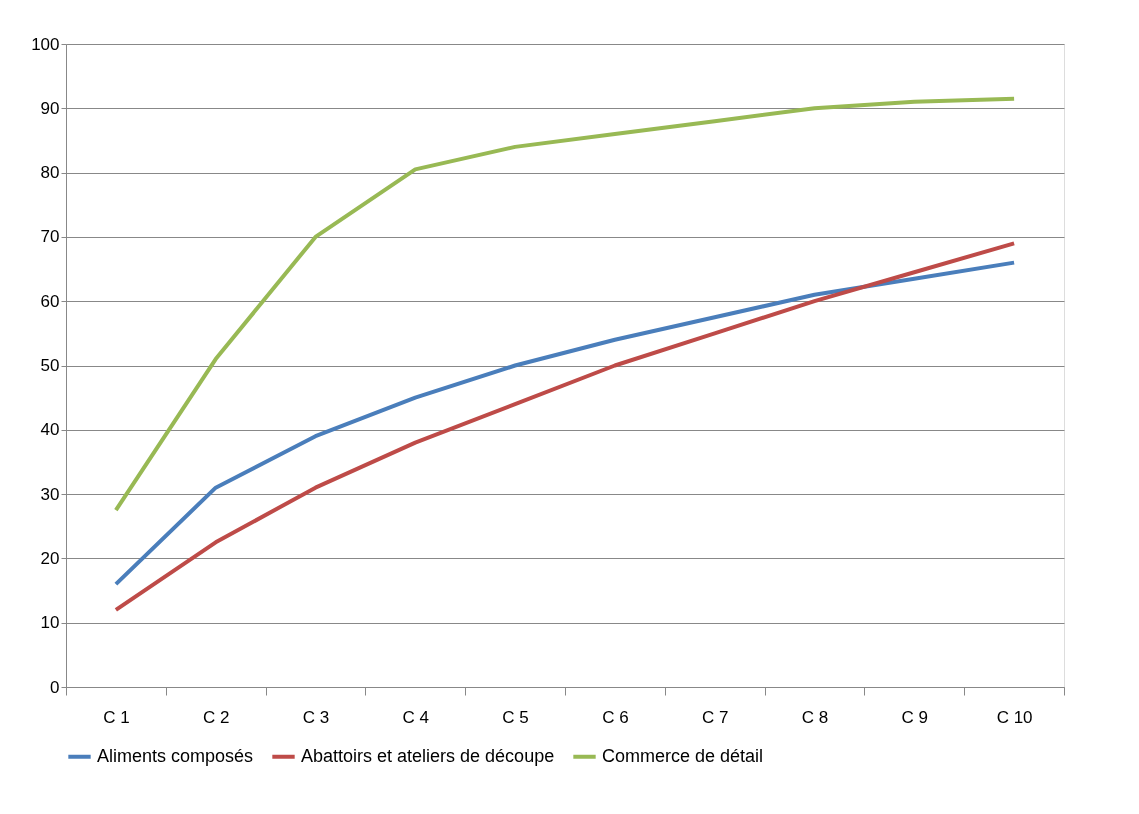 This screenshot has width=1139, height=814. I want to click on x-tick-label: C 6, so click(615, 717).